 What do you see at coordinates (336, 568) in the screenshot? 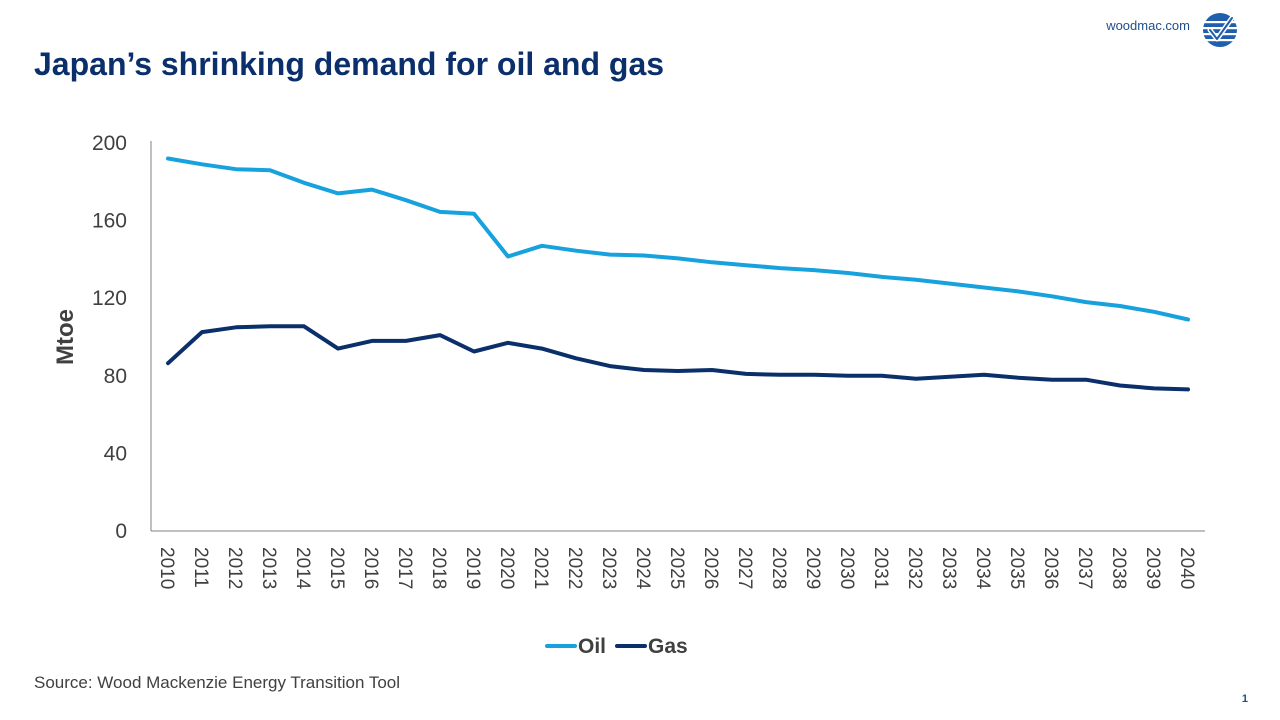
I see `x-tick-label: 2015` at bounding box center [336, 568].